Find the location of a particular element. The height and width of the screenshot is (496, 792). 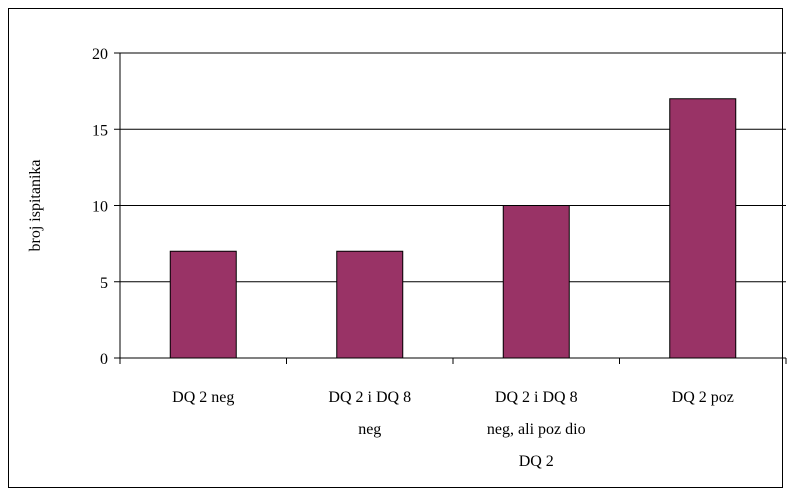

y-tick-label-5: 5 is located at coordinates (104, 283).